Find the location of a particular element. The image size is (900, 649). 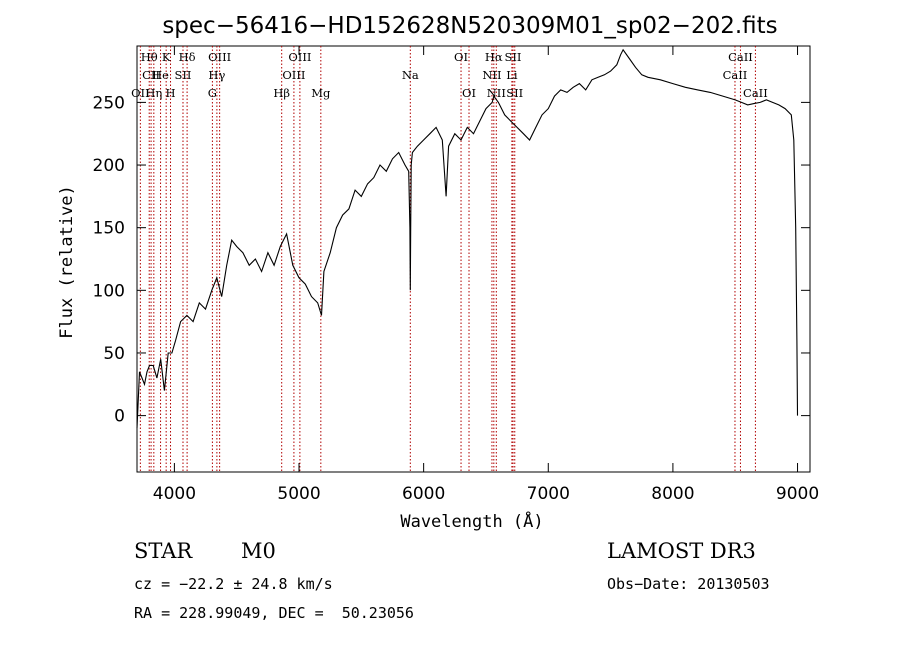

spectral-line-label: Hδ is located at coordinates (187, 57).